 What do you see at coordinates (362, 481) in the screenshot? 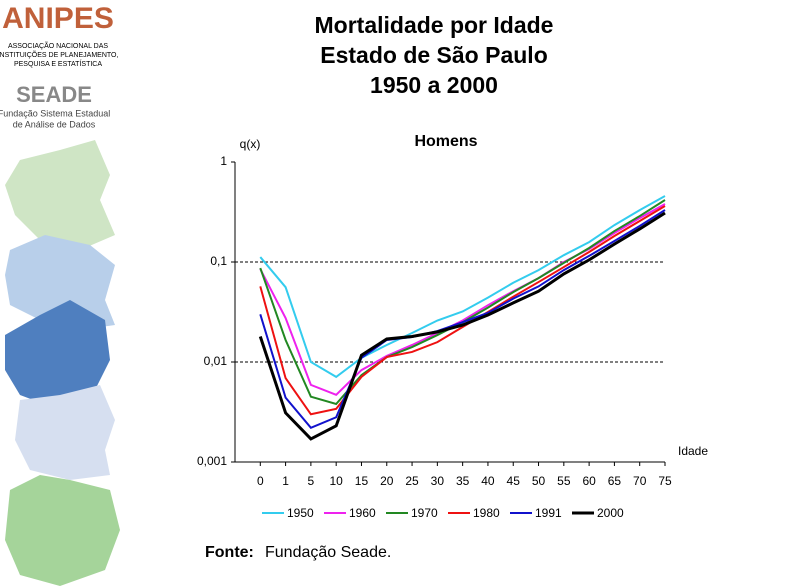
I see `x-tick-label: 15` at bounding box center [362, 481].